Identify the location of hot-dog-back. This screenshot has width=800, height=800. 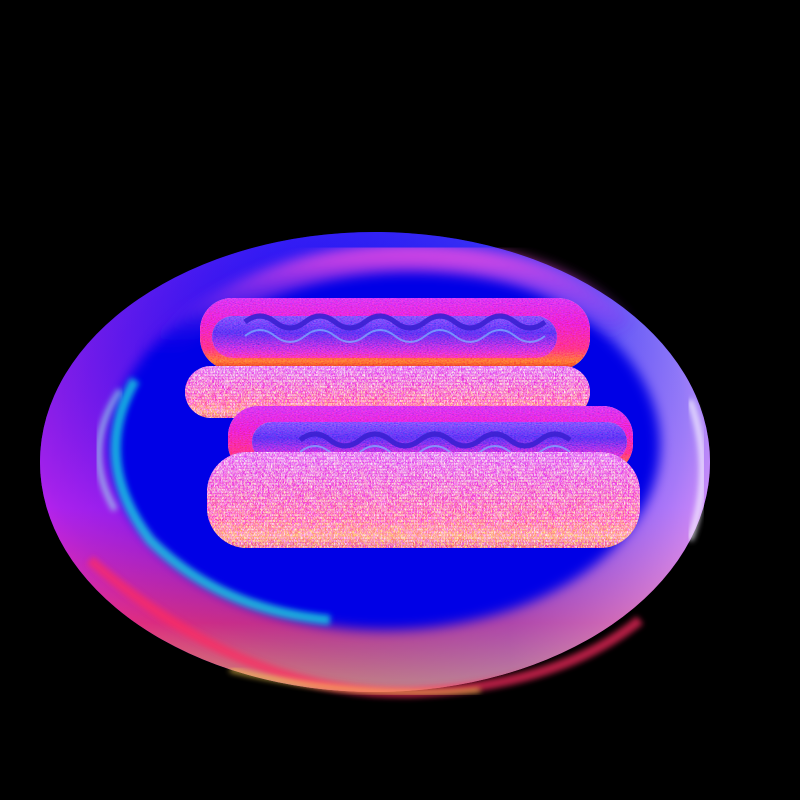
(387, 358).